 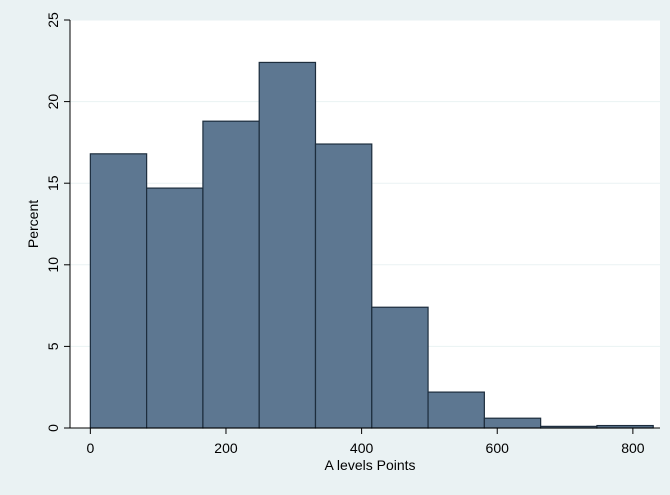 What do you see at coordinates (90, 448) in the screenshot?
I see `x-tick-label: 0` at bounding box center [90, 448].